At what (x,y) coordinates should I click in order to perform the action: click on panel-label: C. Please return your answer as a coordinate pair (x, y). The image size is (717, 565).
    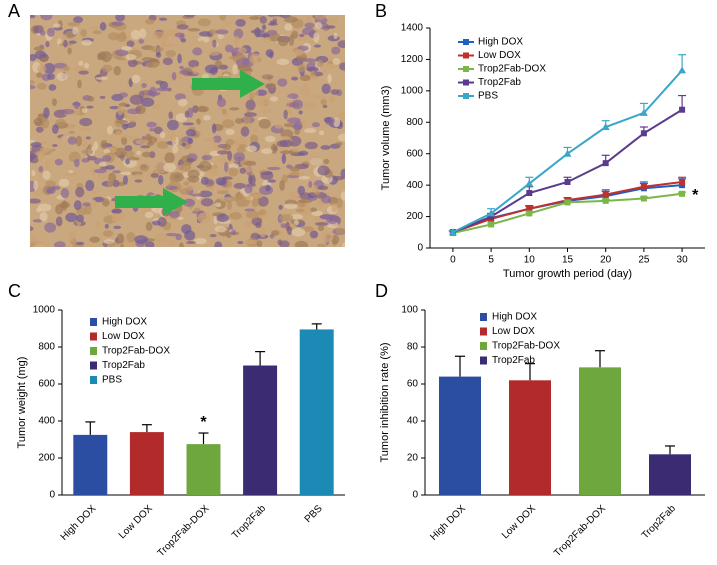
    Looking at the image, I should click on (14, 291).